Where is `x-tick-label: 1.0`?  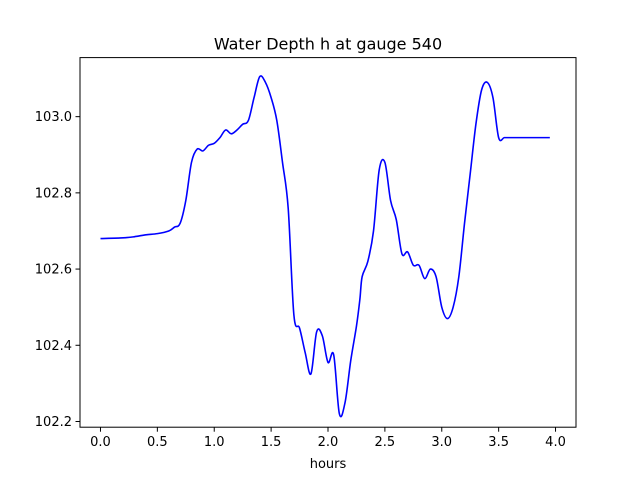
x-tick-label: 1.0 is located at coordinates (214, 442).